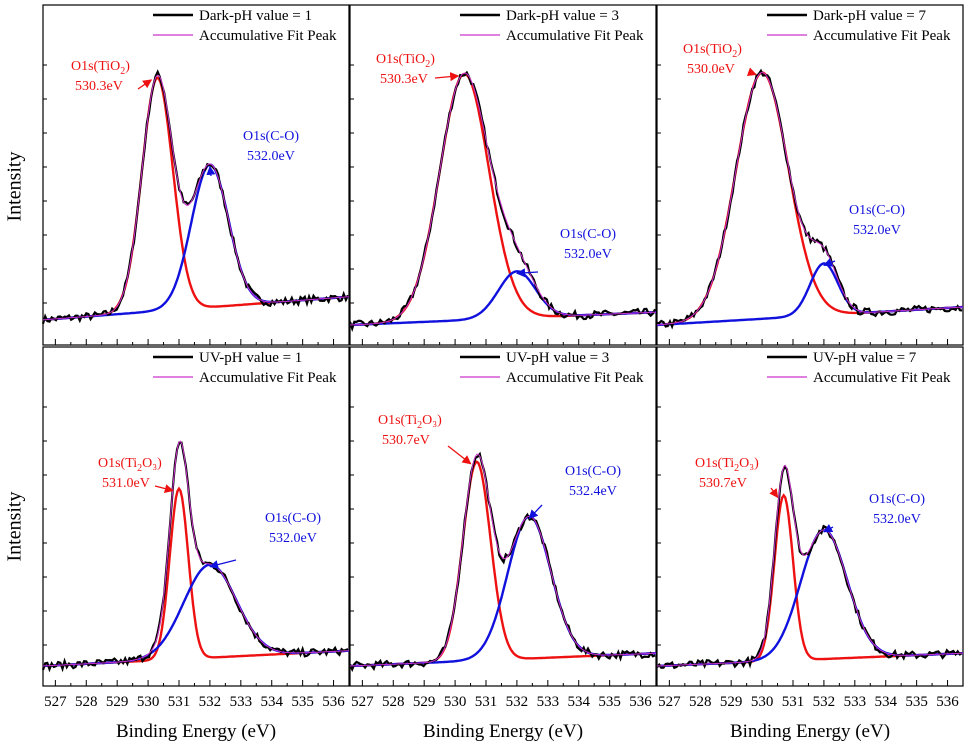  What do you see at coordinates (250, 358) in the screenshot?
I see `legend-label-data: UV-pH value = 1` at bounding box center [250, 358].